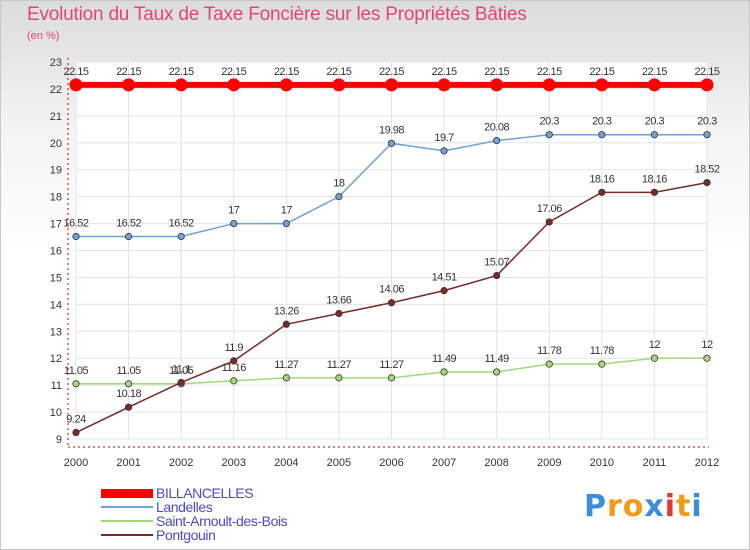  Describe the element at coordinates (222, 521) in the screenshot. I see `legend-label: Saint-Arnoult-des-Bois` at that location.